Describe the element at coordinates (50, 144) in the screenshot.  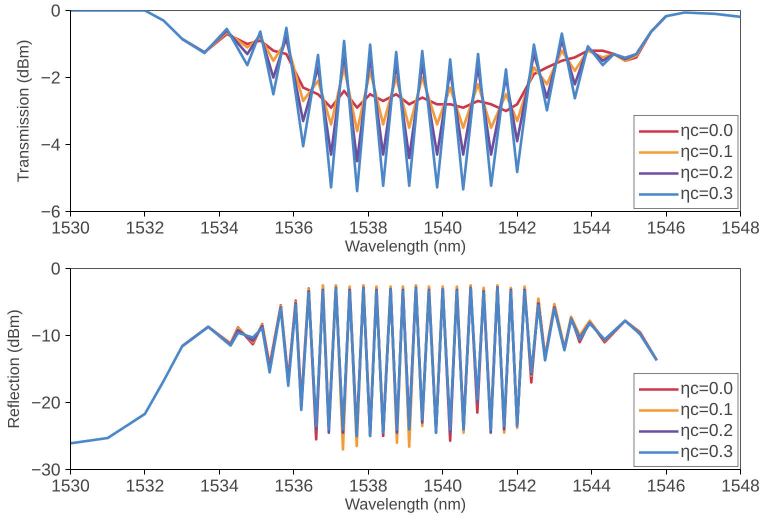
I see `y-tick-label: −4` at that location.